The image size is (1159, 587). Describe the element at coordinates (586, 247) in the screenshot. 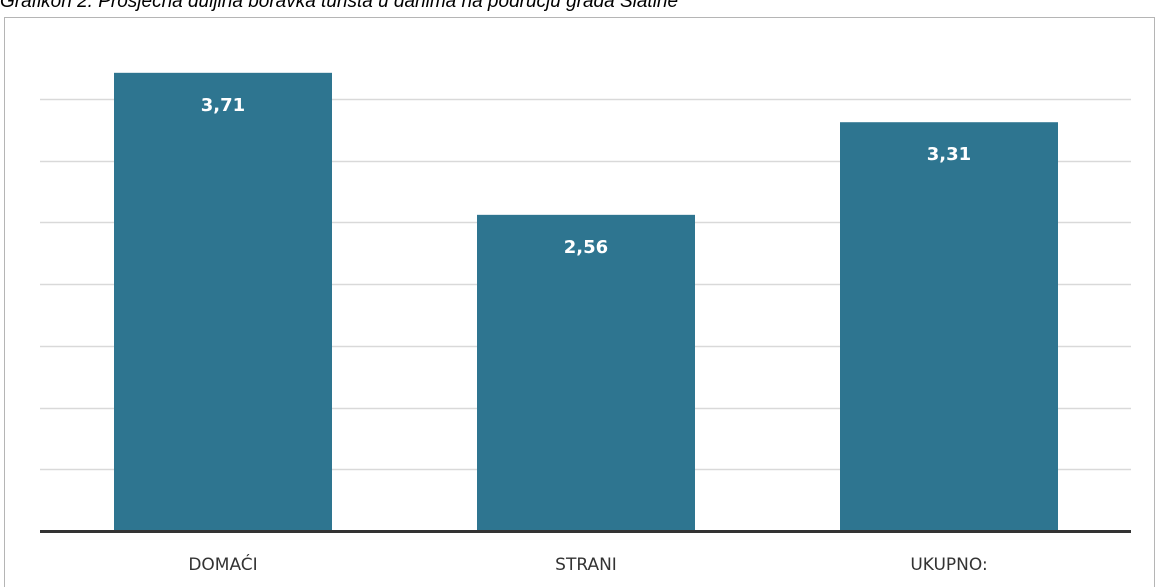

I see `bar-value-label: 2,56` at that location.